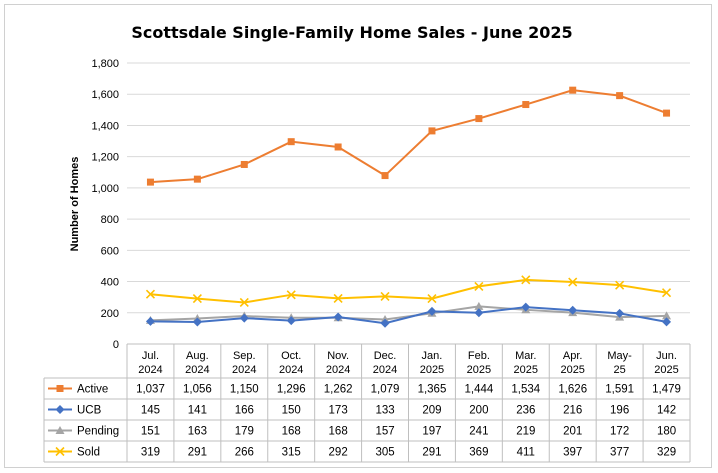  Describe the element at coordinates (98, 432) in the screenshot. I see `legend-label: Pending` at that location.